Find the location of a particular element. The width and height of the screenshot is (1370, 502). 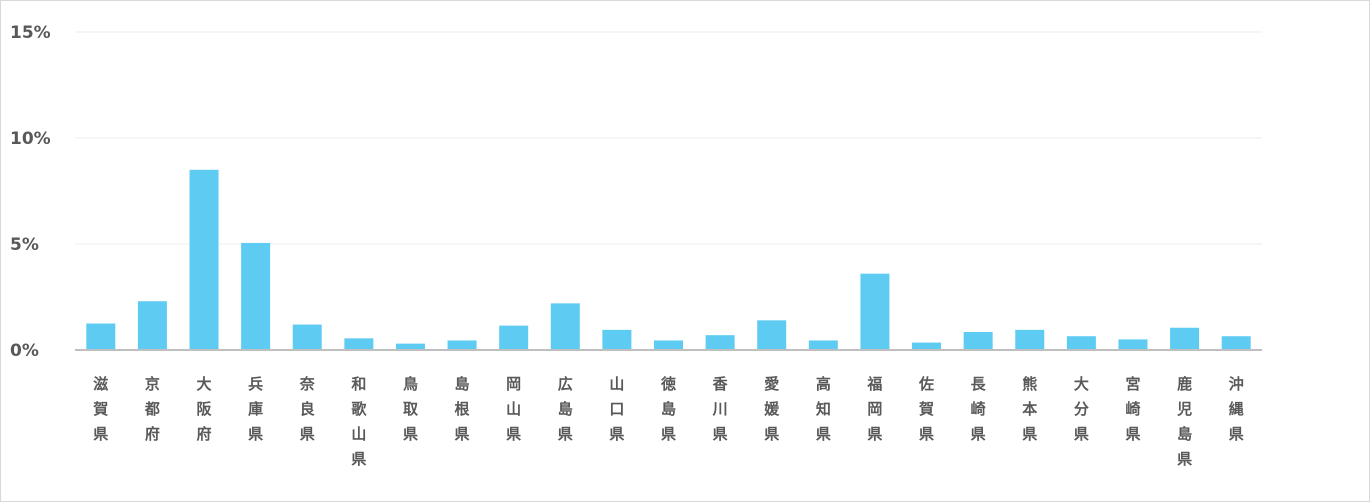

x-category-label: 大阪府 is located at coordinates (205, 409).